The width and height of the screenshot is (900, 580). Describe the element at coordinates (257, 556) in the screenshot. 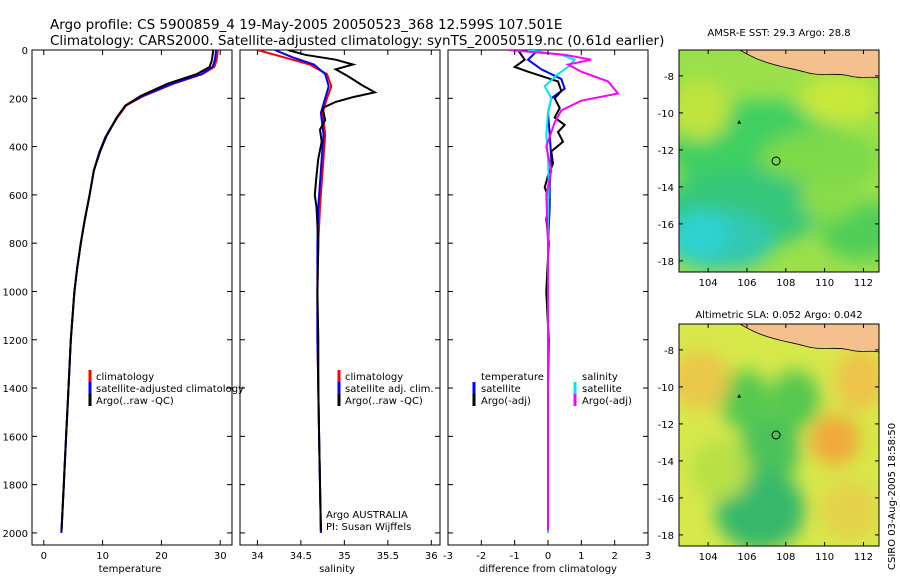

I see `xtick-label: 34` at that location.